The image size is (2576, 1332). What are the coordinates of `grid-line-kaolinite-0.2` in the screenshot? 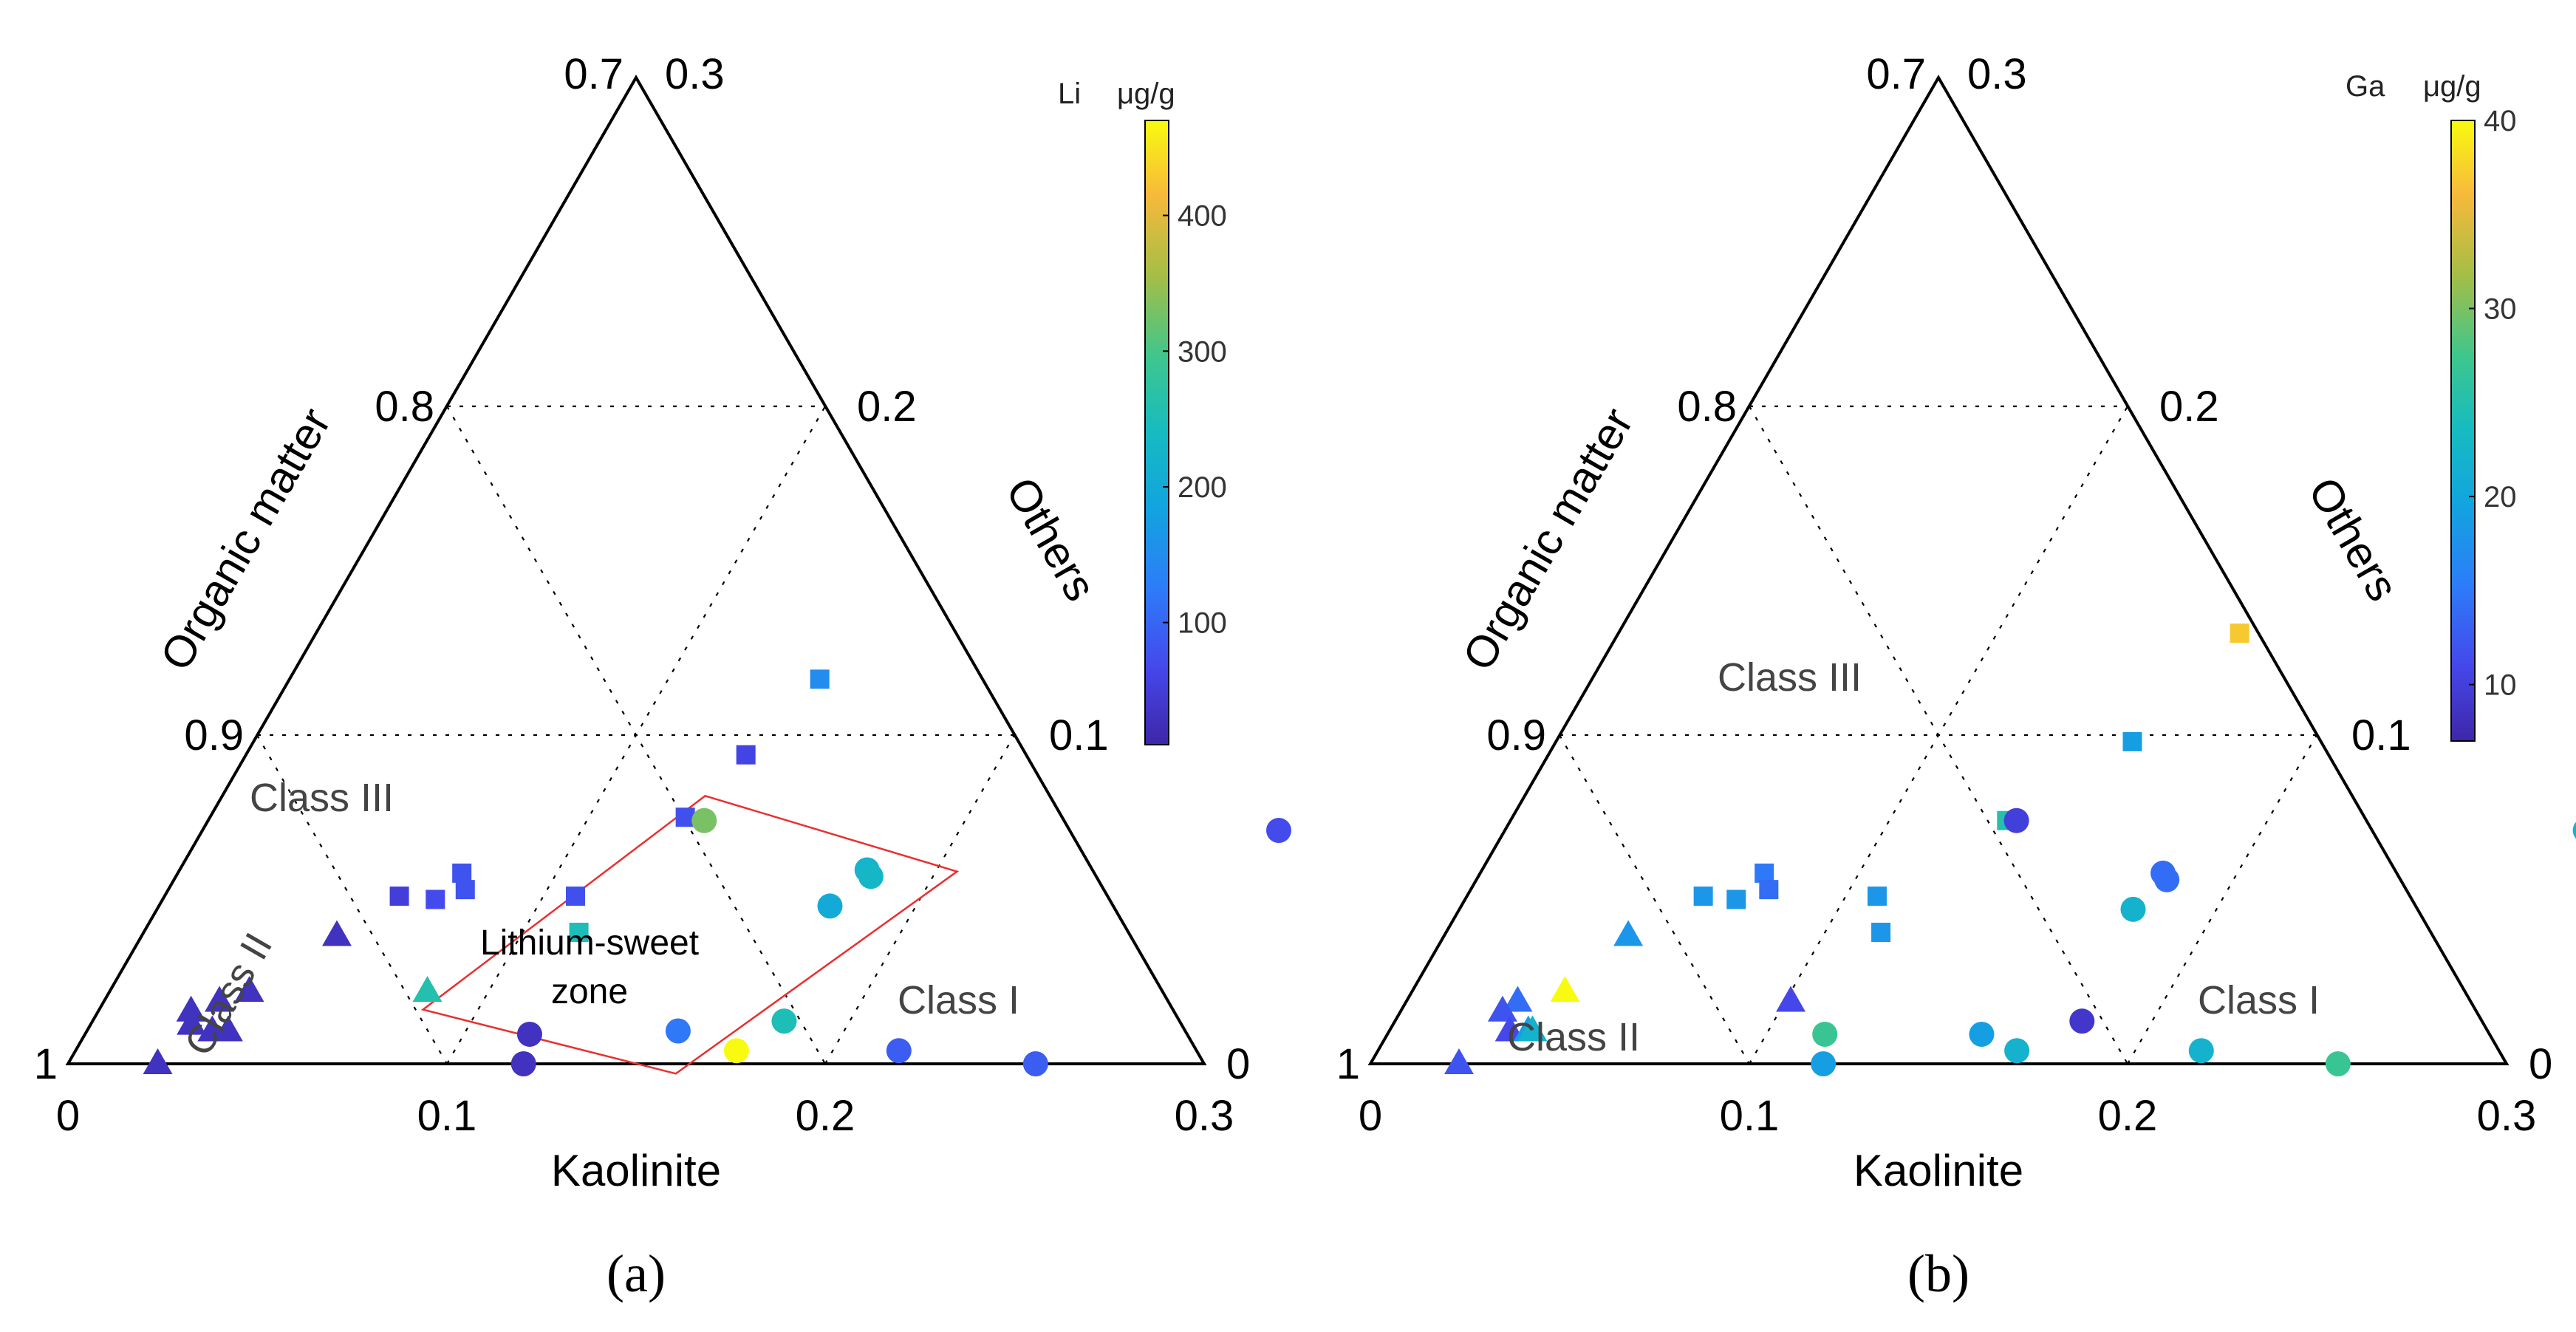 It's located at (2222, 899).